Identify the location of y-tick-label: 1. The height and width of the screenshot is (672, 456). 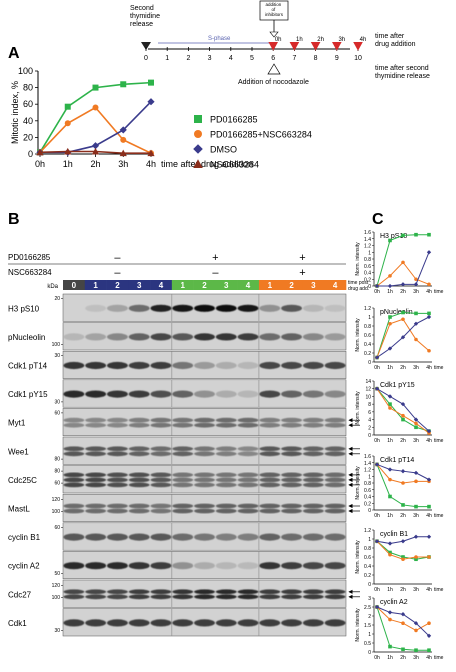
(369, 635).